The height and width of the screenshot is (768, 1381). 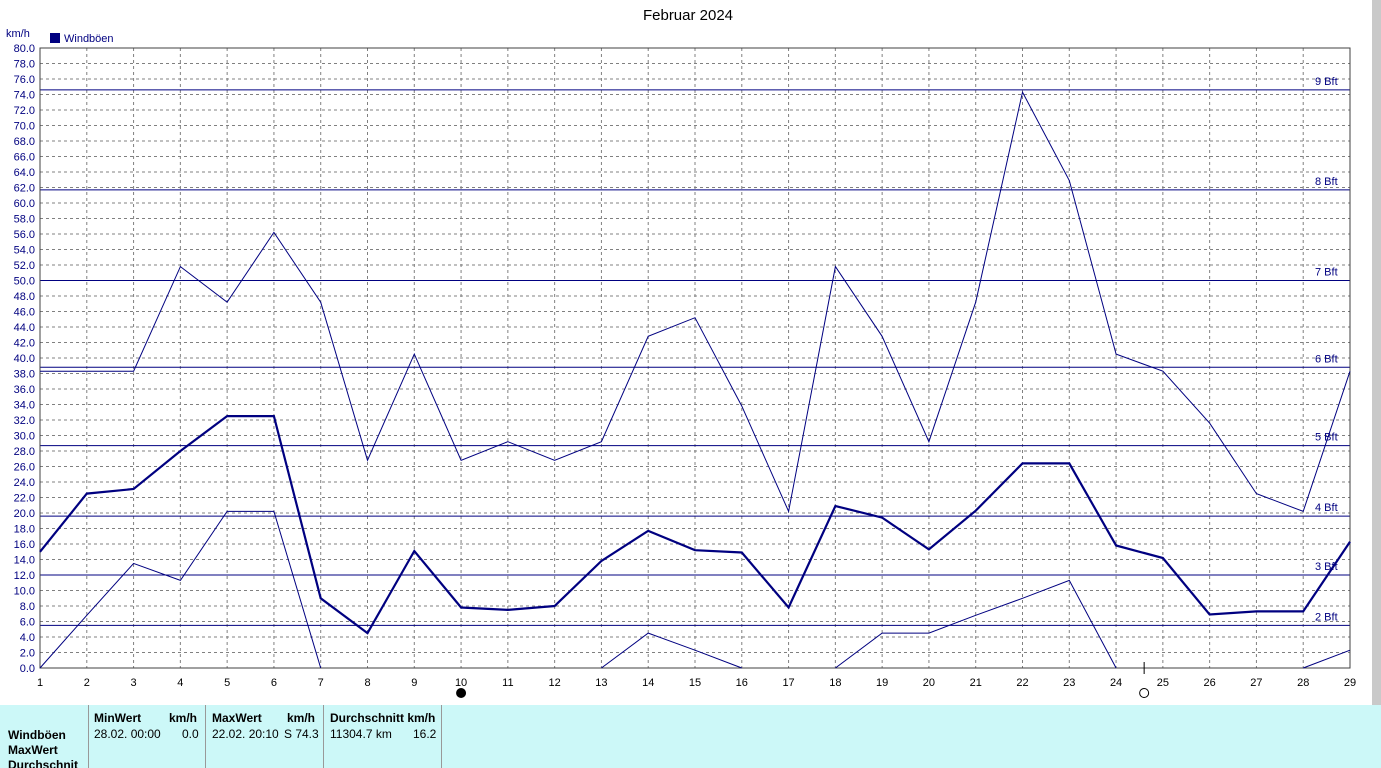 What do you see at coordinates (1256, 683) in the screenshot?
I see `x-tick-label: 27` at bounding box center [1256, 683].